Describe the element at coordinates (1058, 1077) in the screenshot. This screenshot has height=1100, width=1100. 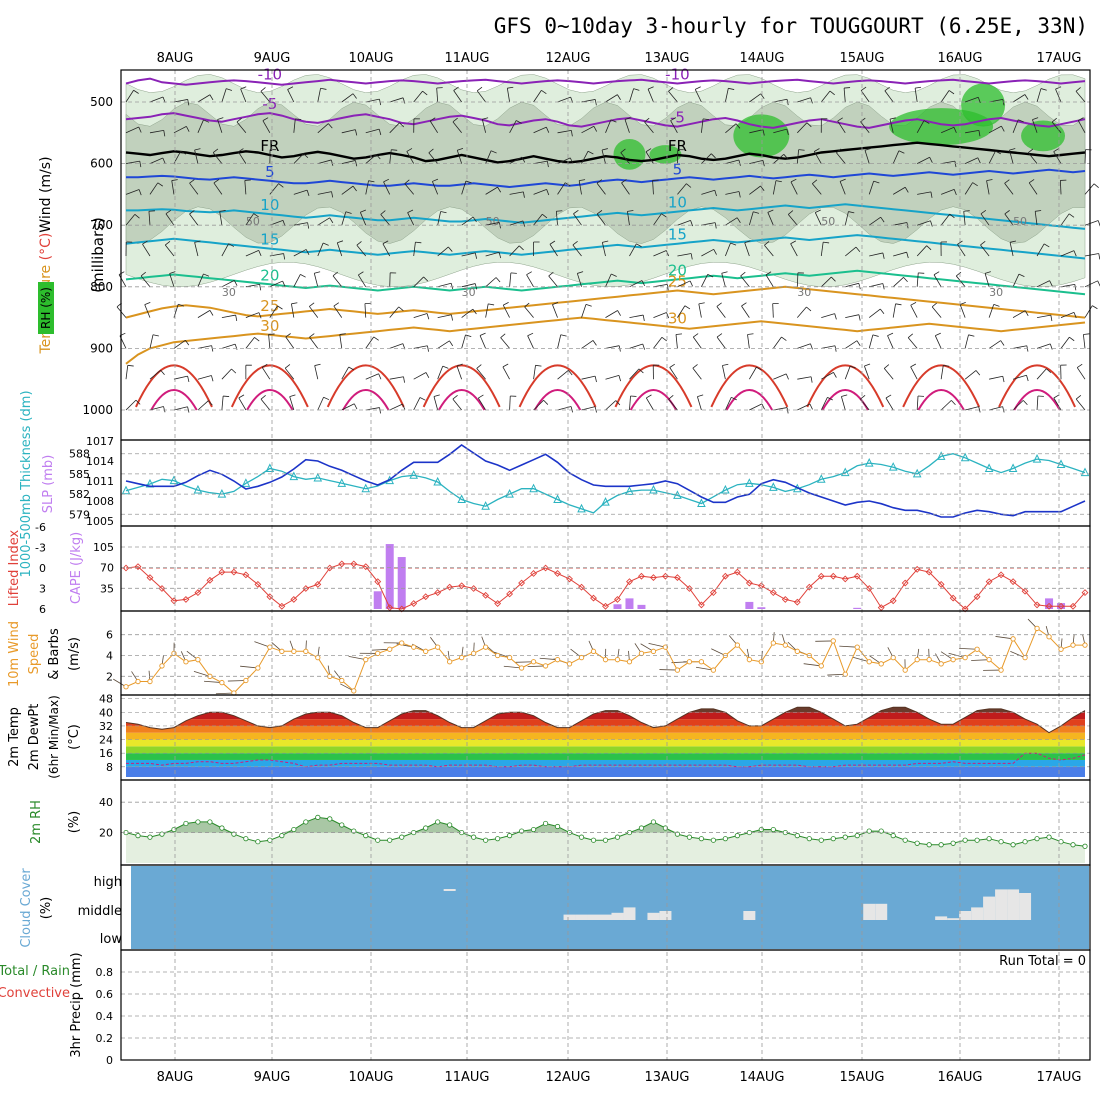
I see `date-label-bottom: 17AUG` at that location.